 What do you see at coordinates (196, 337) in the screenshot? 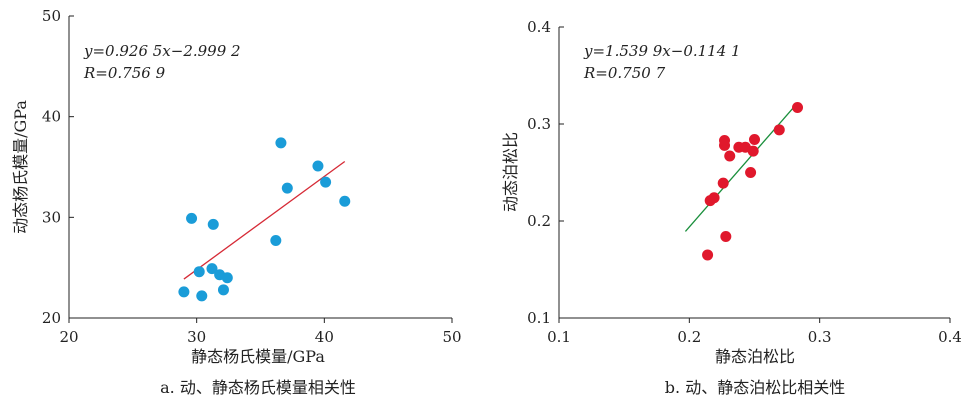
I see `chart-a-x-tick-label-1: 30` at bounding box center [196, 337].